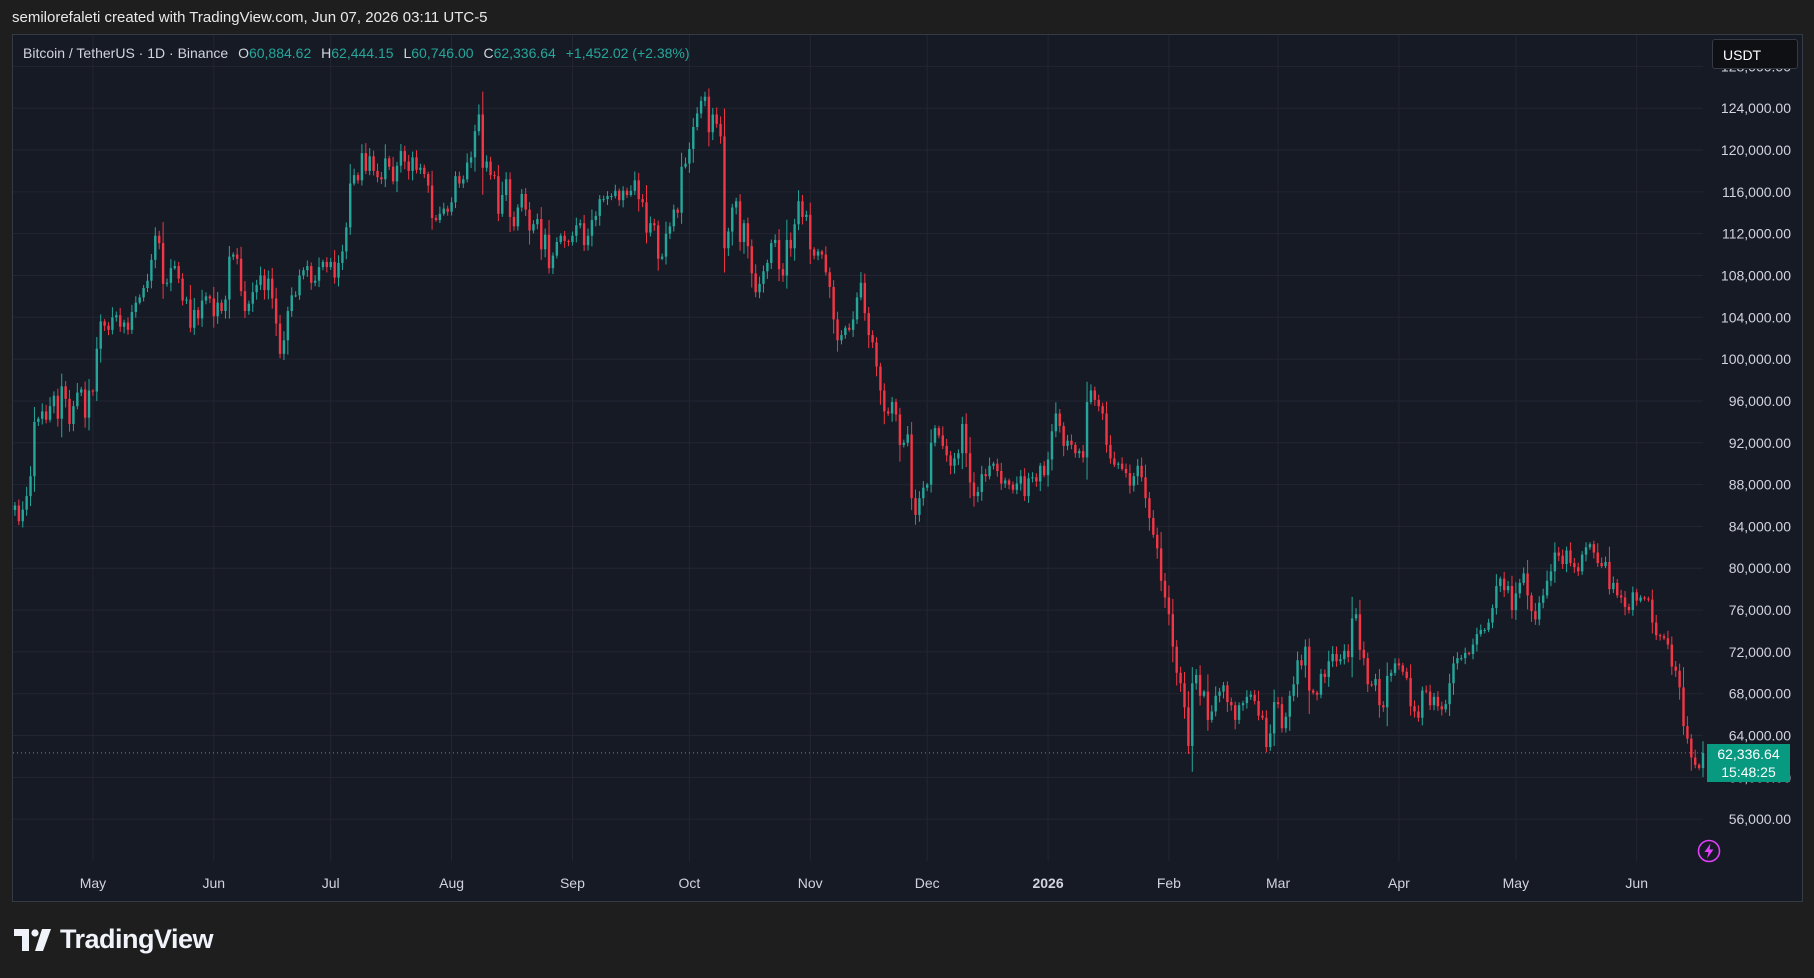  I want to click on x-tick-label: Jun, so click(1636, 883).